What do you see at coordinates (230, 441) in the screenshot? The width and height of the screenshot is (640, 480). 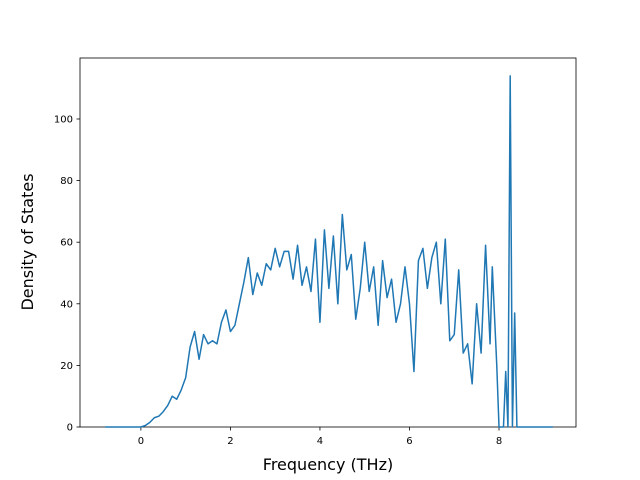 I see `x-tick-label: 2` at bounding box center [230, 441].